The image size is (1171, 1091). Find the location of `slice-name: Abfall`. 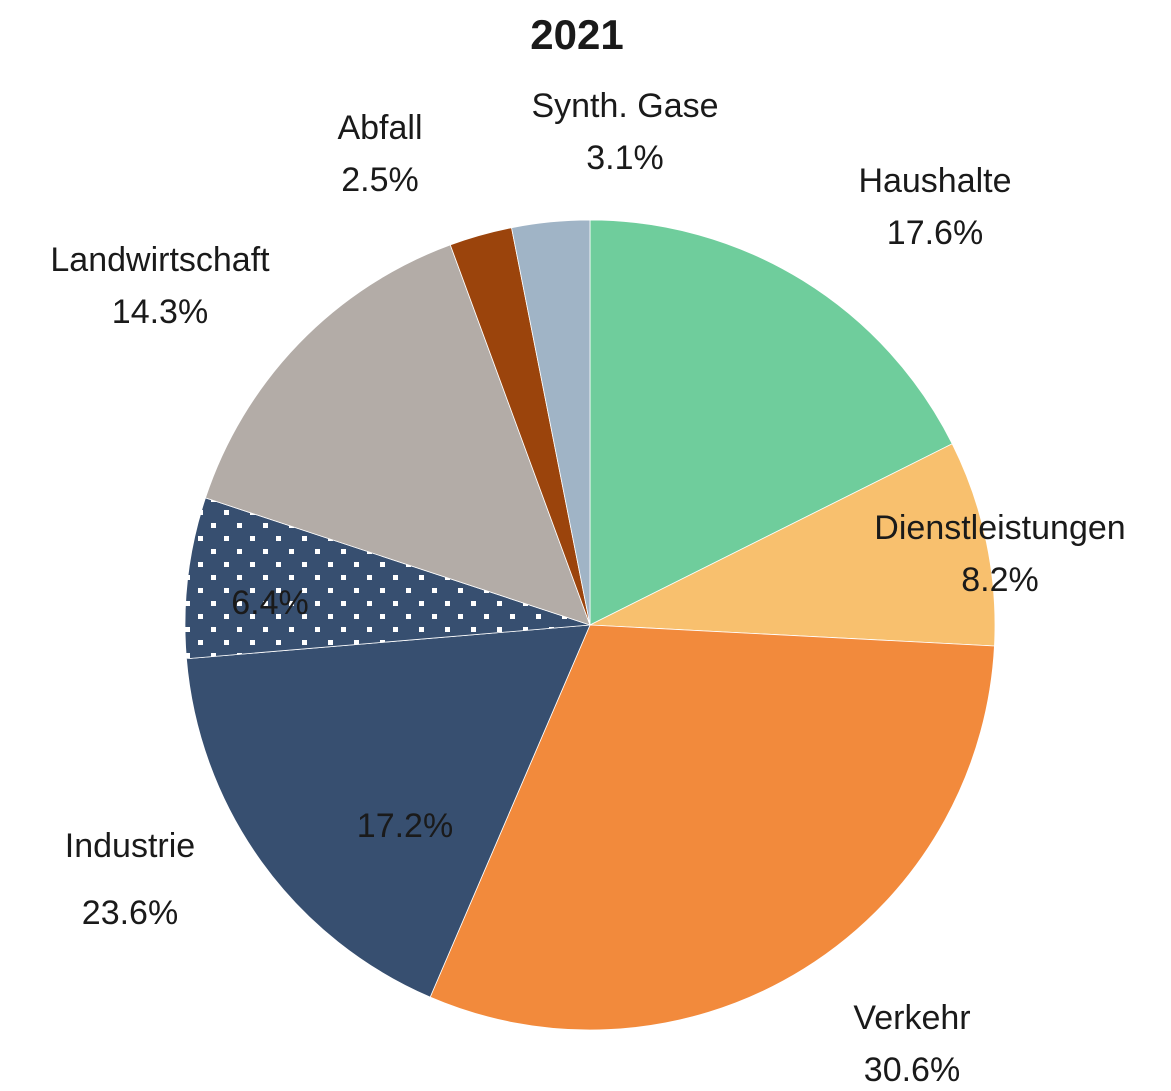

slice-name: Abfall is located at coordinates (379, 128).